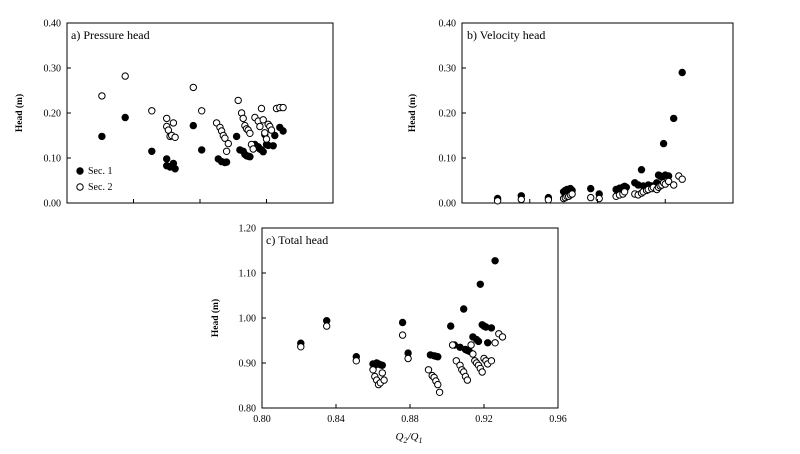 Image resolution: width=800 pixels, height=454 pixels. I want to click on y-tick-label: 0.20, so click(448, 114).